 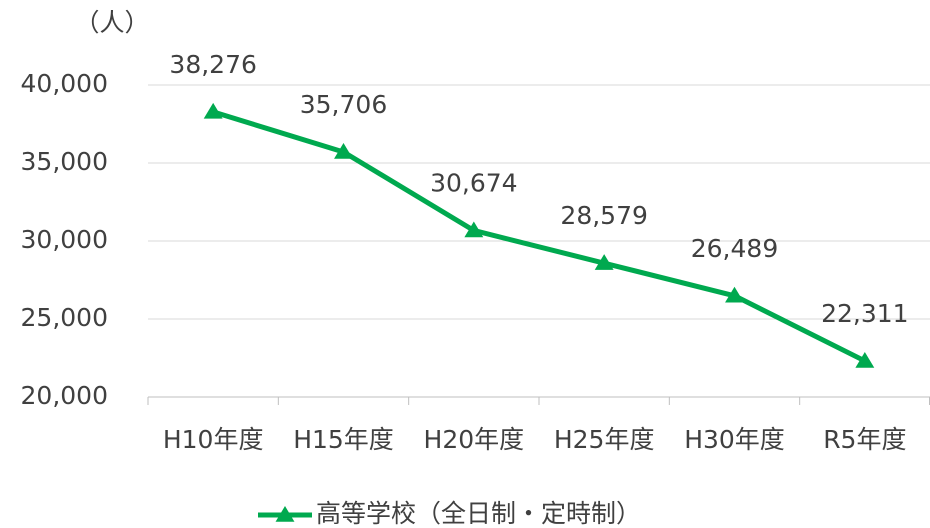 I want to click on y-tick-label: 30,000, so click(x=64, y=239).